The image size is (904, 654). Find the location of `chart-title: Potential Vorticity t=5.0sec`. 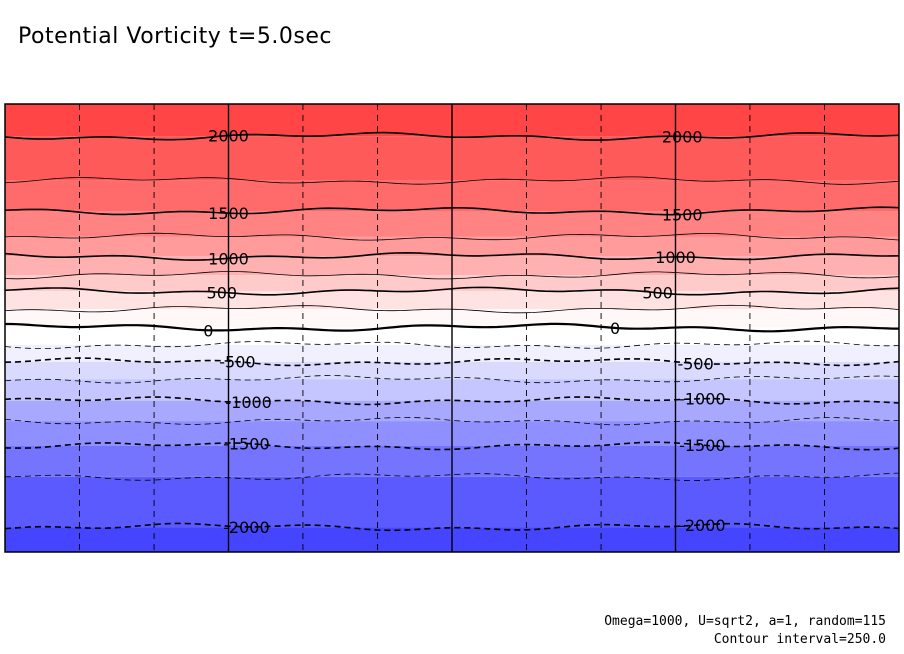

chart-title: Potential Vorticity t=5.0sec is located at coordinates (175, 36).